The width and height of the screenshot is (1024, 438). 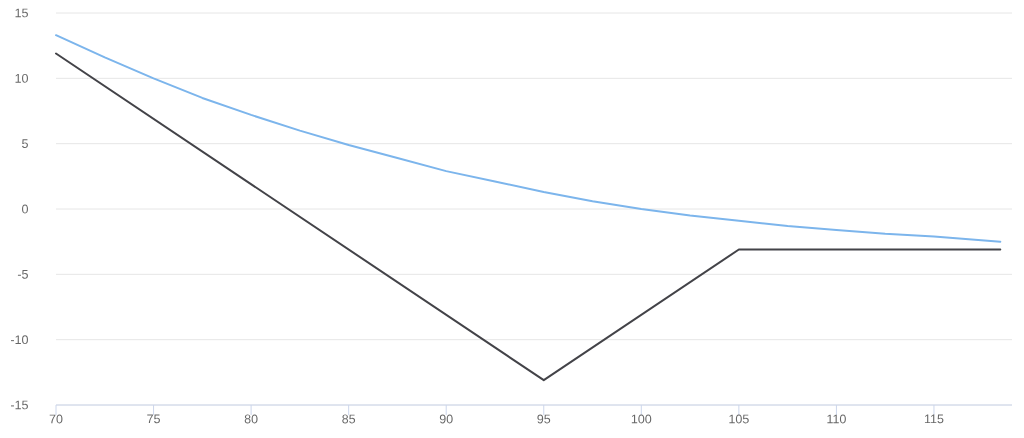 What do you see at coordinates (934, 419) in the screenshot?
I see `x-tick-label: 115` at bounding box center [934, 419].